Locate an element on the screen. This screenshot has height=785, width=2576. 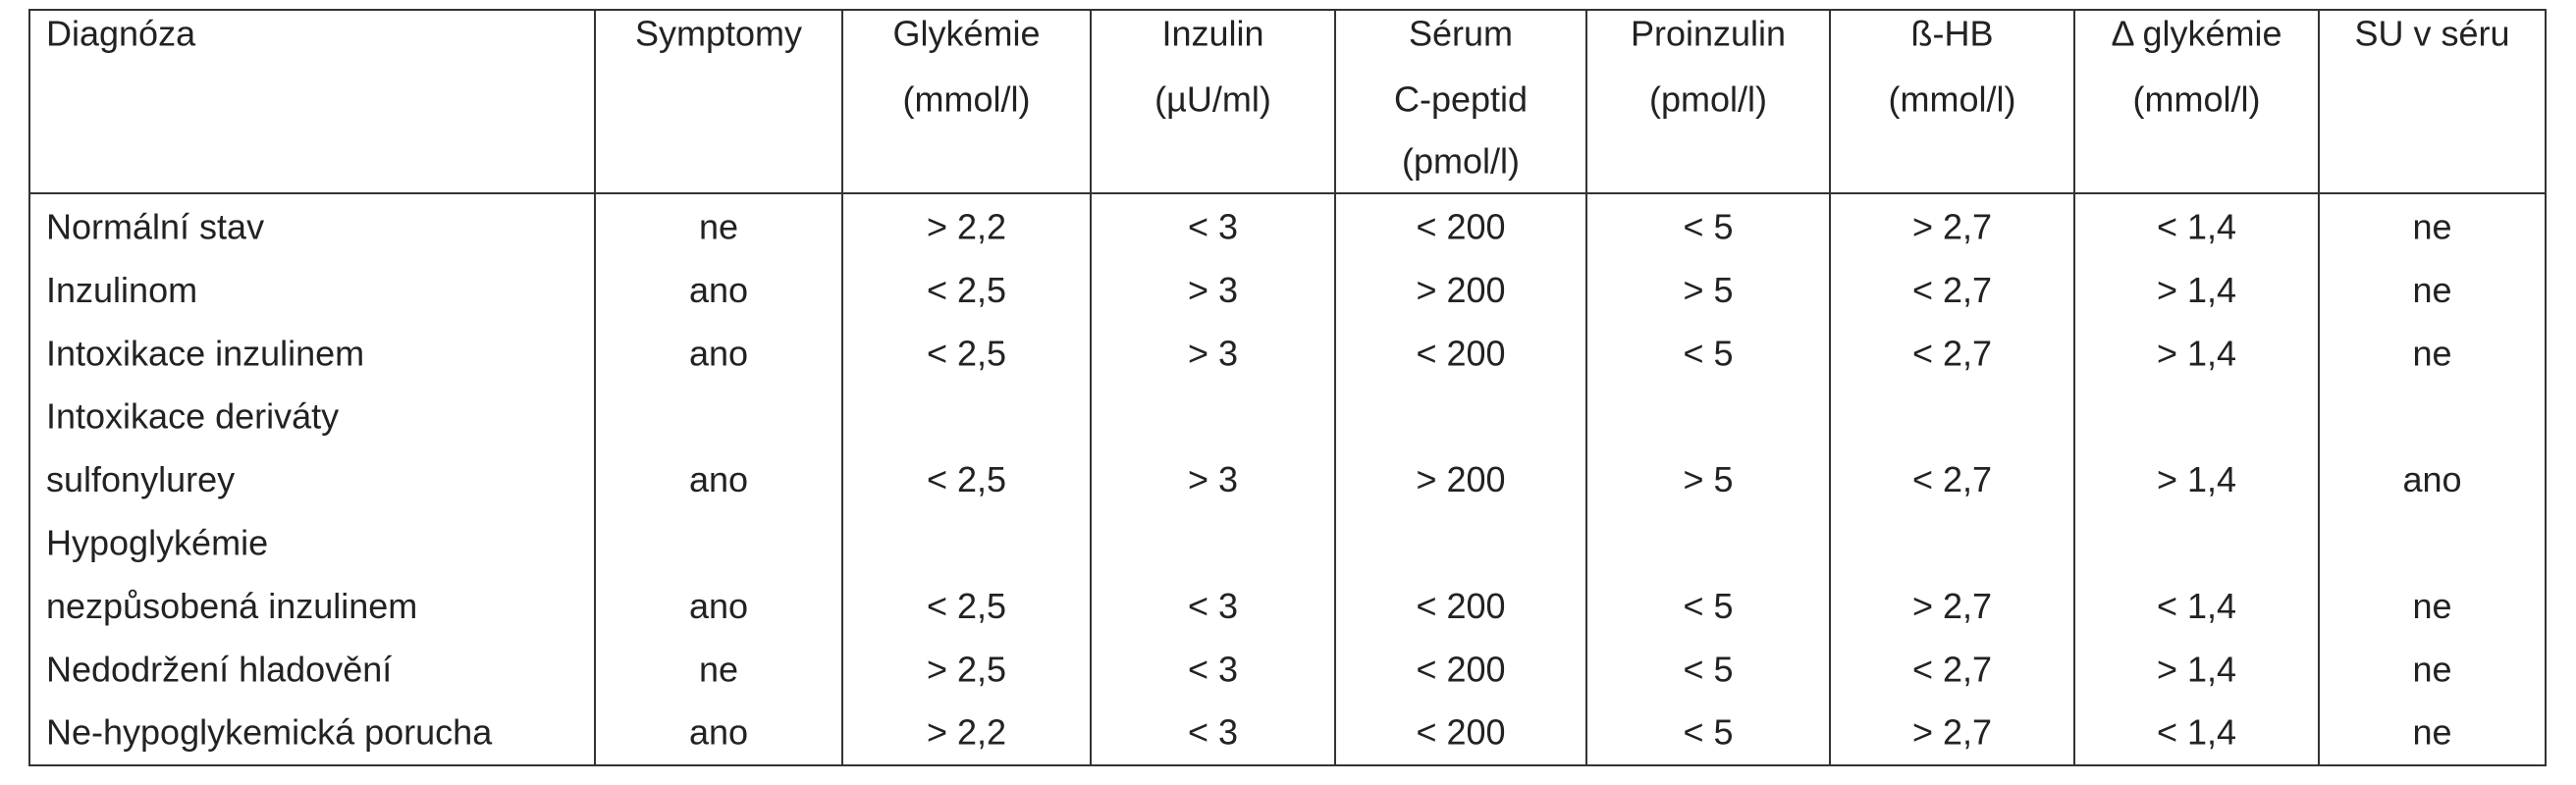
row-label: nezpůsobená inzulinem is located at coordinates (231, 606).